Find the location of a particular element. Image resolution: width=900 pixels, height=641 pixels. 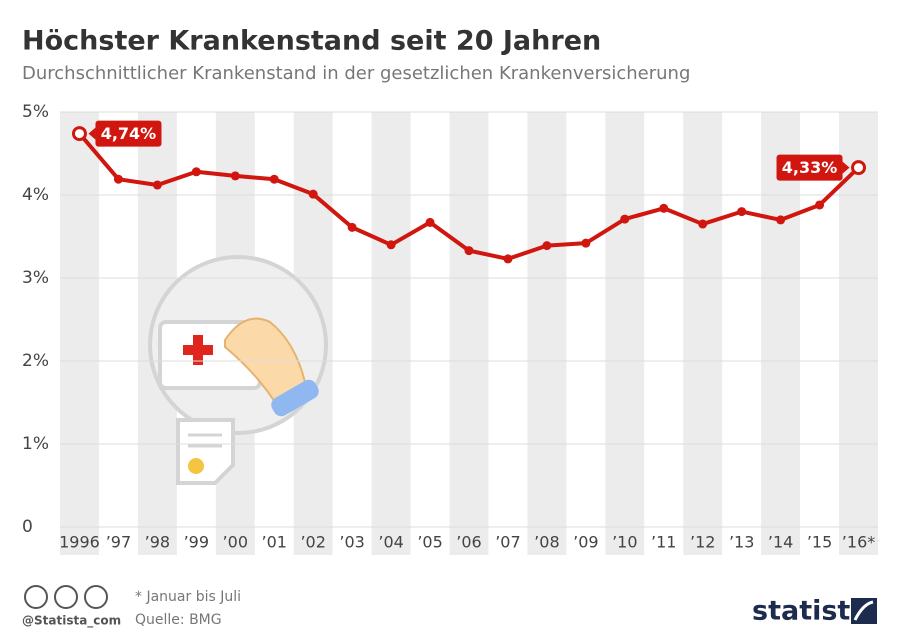

x-tick-label: ’02 is located at coordinates (312, 542).